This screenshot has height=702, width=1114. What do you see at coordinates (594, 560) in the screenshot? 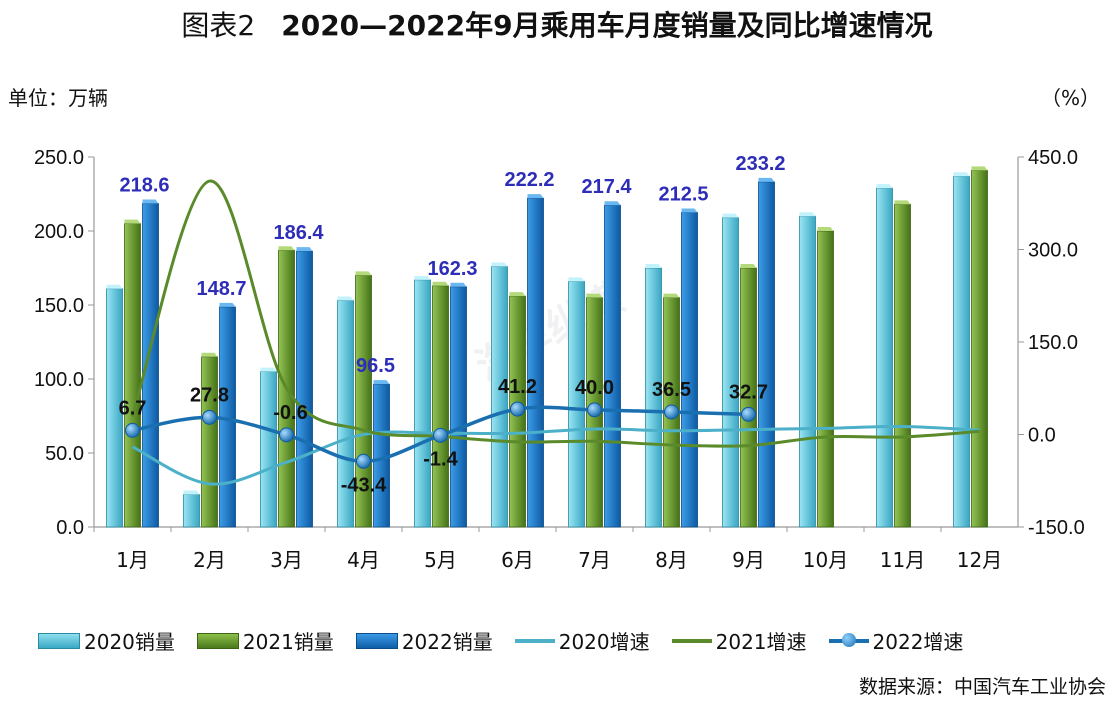
I see `x-tick-label: 7月` at bounding box center [594, 560].